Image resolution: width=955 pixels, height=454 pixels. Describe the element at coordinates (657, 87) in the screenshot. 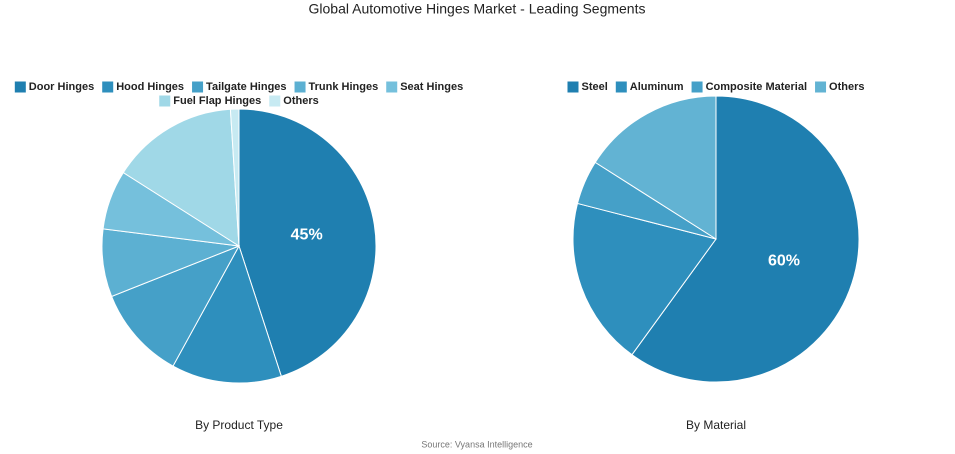

I see `legend-label: Aluminum` at that location.